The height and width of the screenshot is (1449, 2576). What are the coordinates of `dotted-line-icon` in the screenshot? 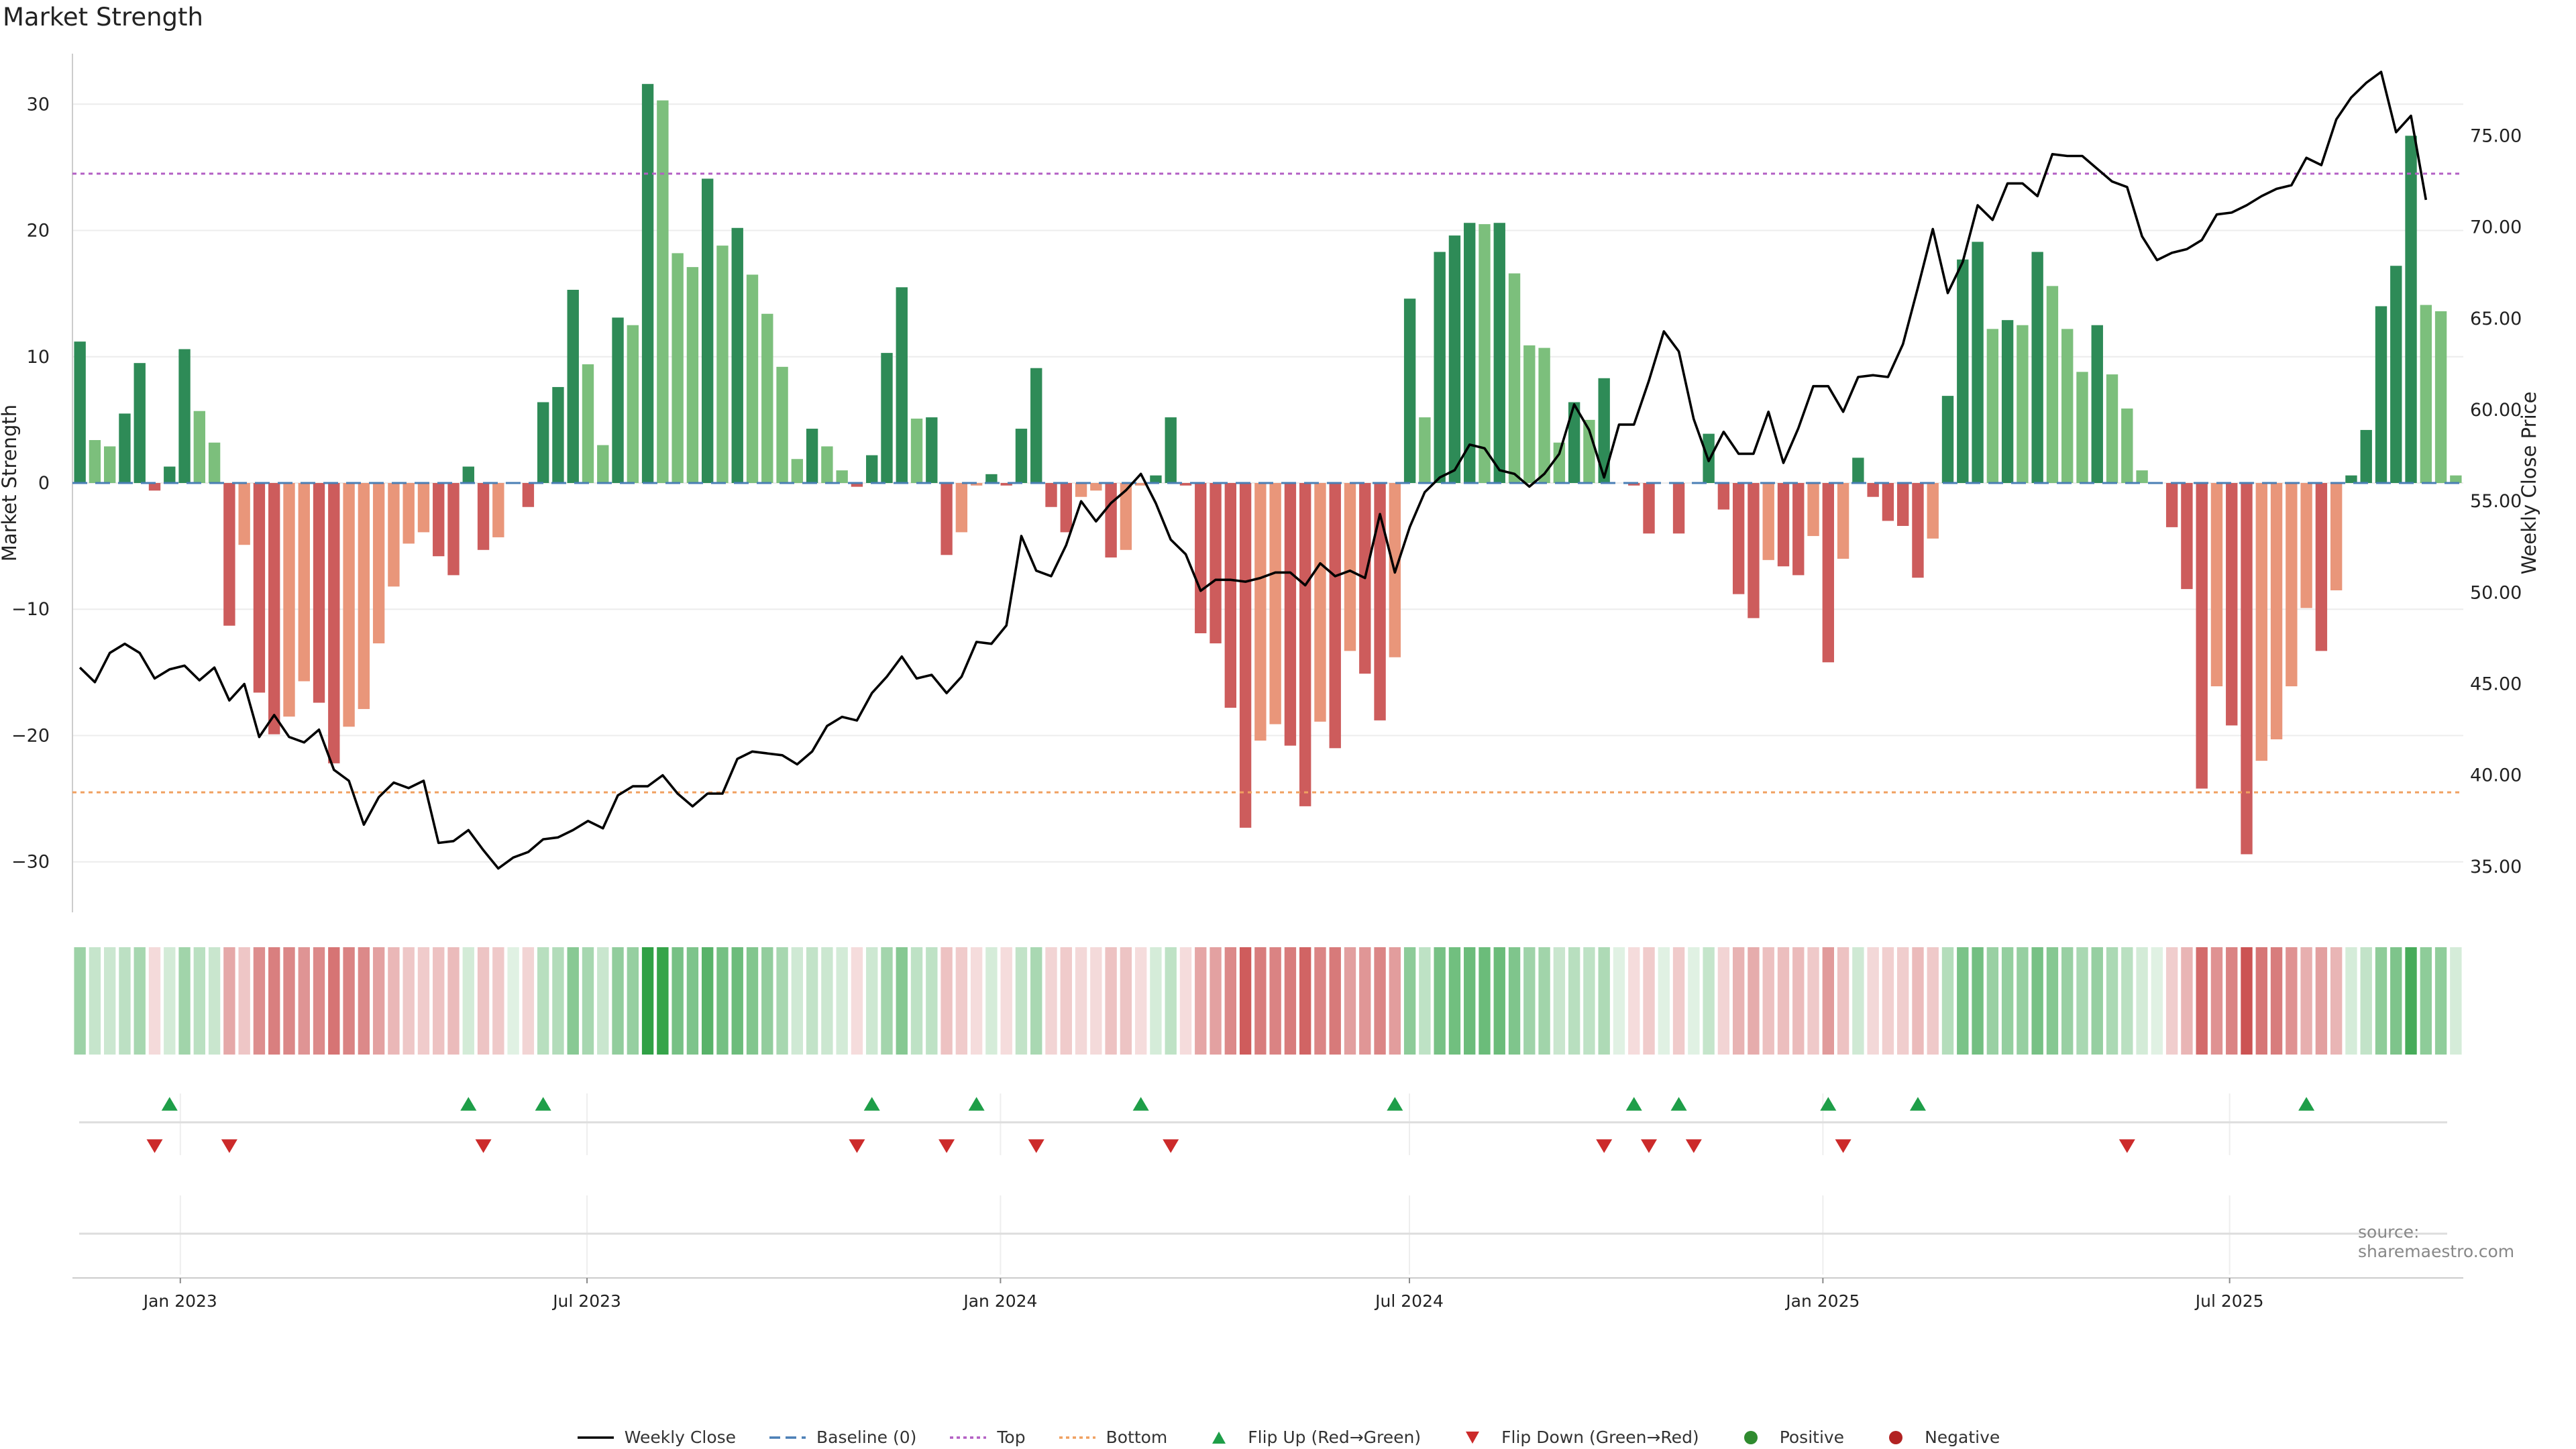 It's located at (968, 1437).